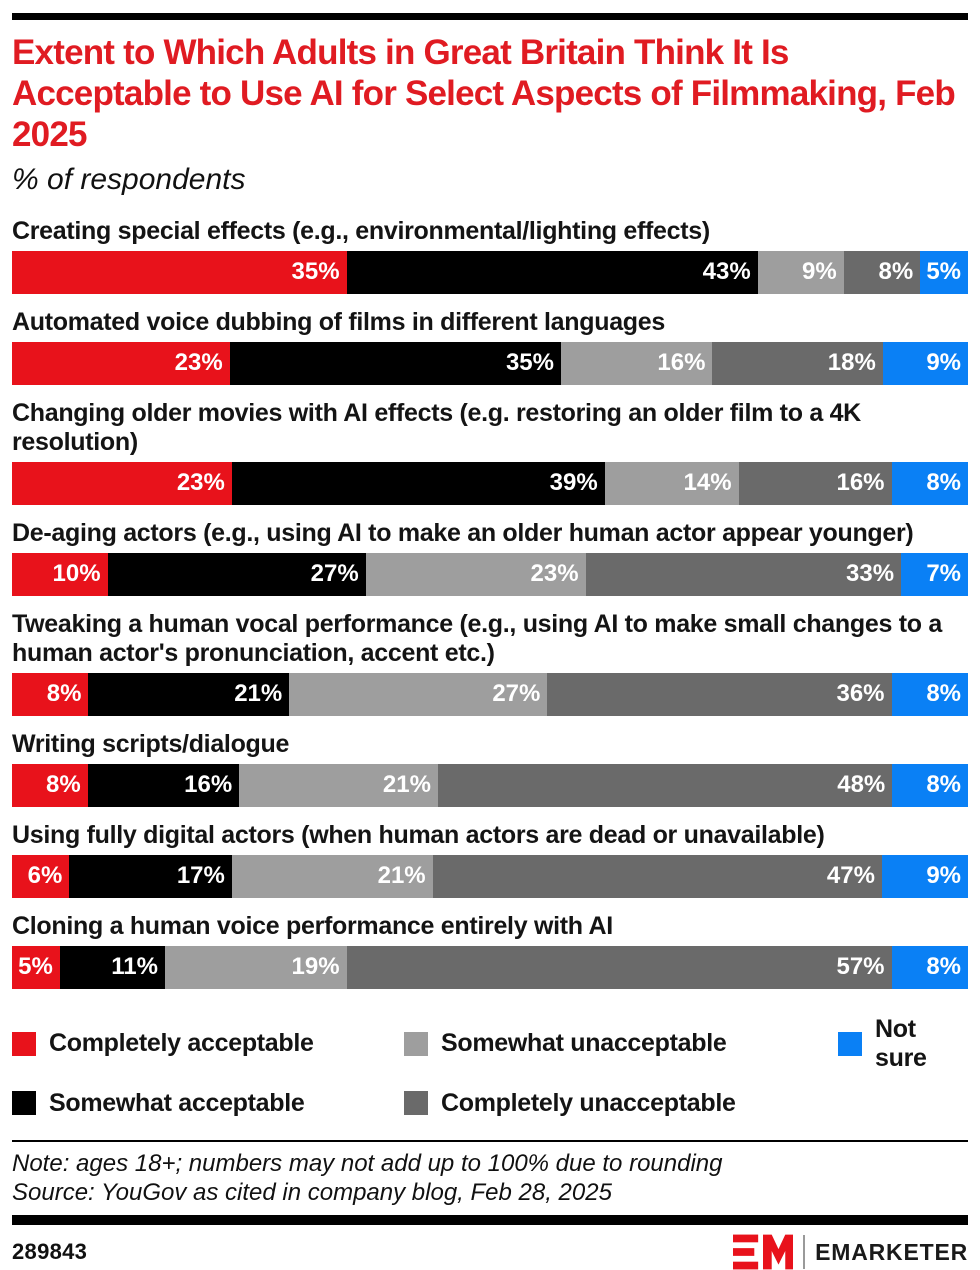 The width and height of the screenshot is (980, 1270). I want to click on bar-segment-somewhat-acceptable: 43%, so click(552, 272).